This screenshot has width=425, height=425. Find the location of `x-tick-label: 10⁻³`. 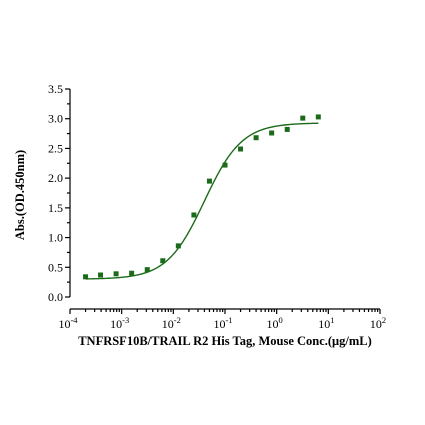

x-tick-label: 10⁻³ is located at coordinates (119, 323).